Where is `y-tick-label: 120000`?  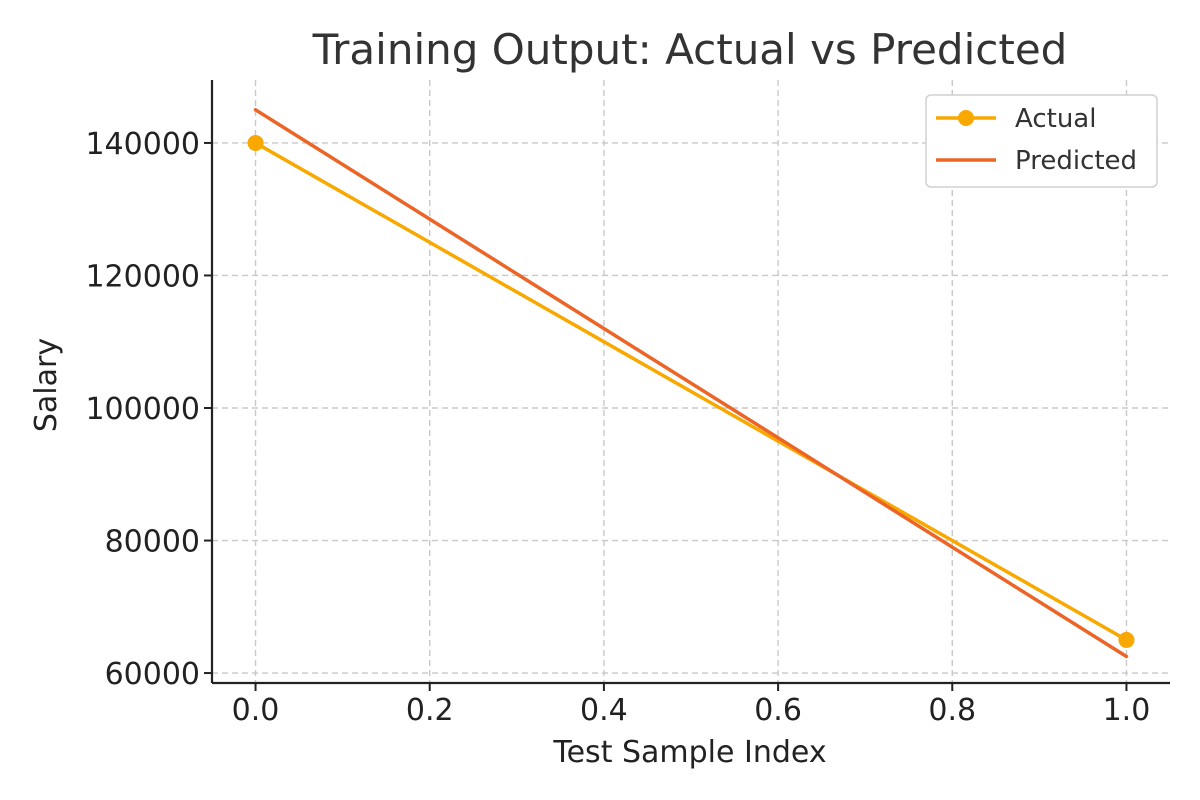
y-tick-label: 120000 is located at coordinates (142, 276).